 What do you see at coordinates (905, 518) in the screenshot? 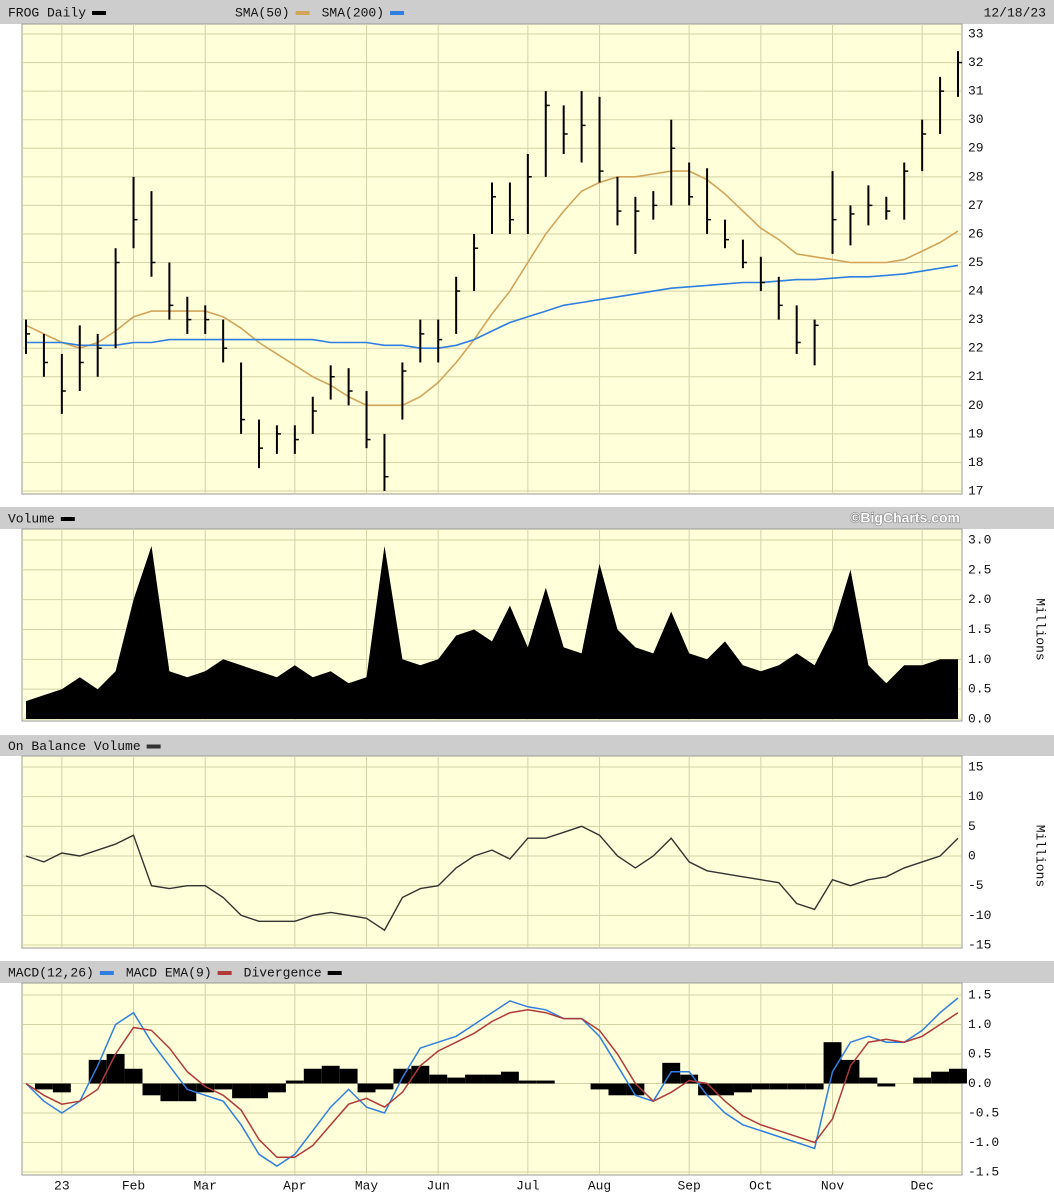
I see `credit: ©BigCharts.com` at bounding box center [905, 518].